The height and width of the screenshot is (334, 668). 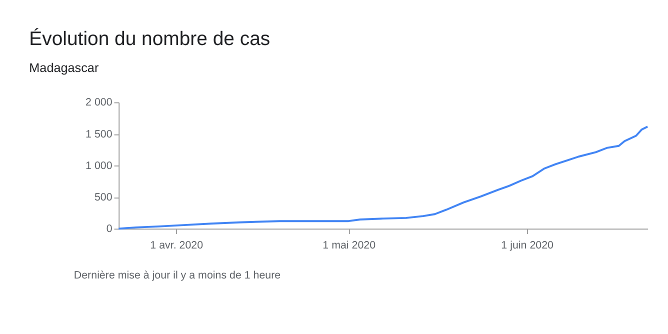 What do you see at coordinates (64, 68) in the screenshot?
I see `chart-subtitle: Madagascar` at bounding box center [64, 68].